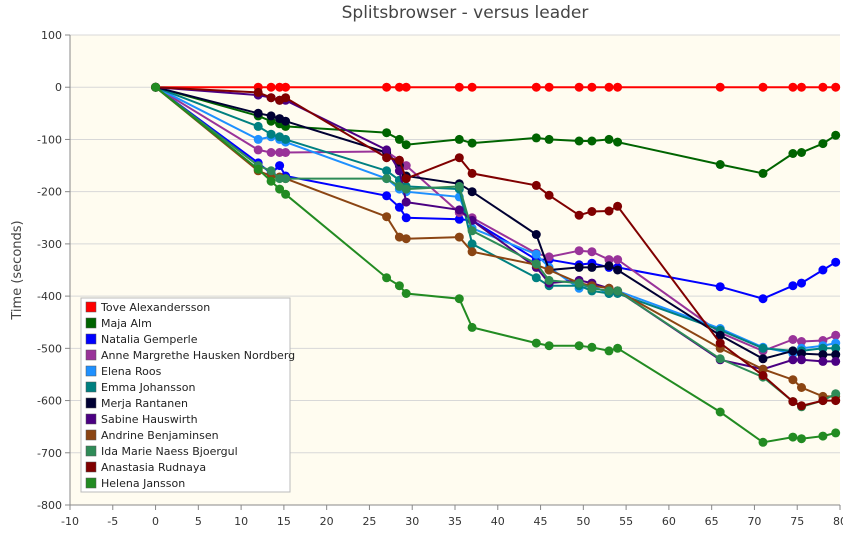  What do you see at coordinates (58, 87) in the screenshot?
I see `y-tick-label: 0` at bounding box center [58, 87].